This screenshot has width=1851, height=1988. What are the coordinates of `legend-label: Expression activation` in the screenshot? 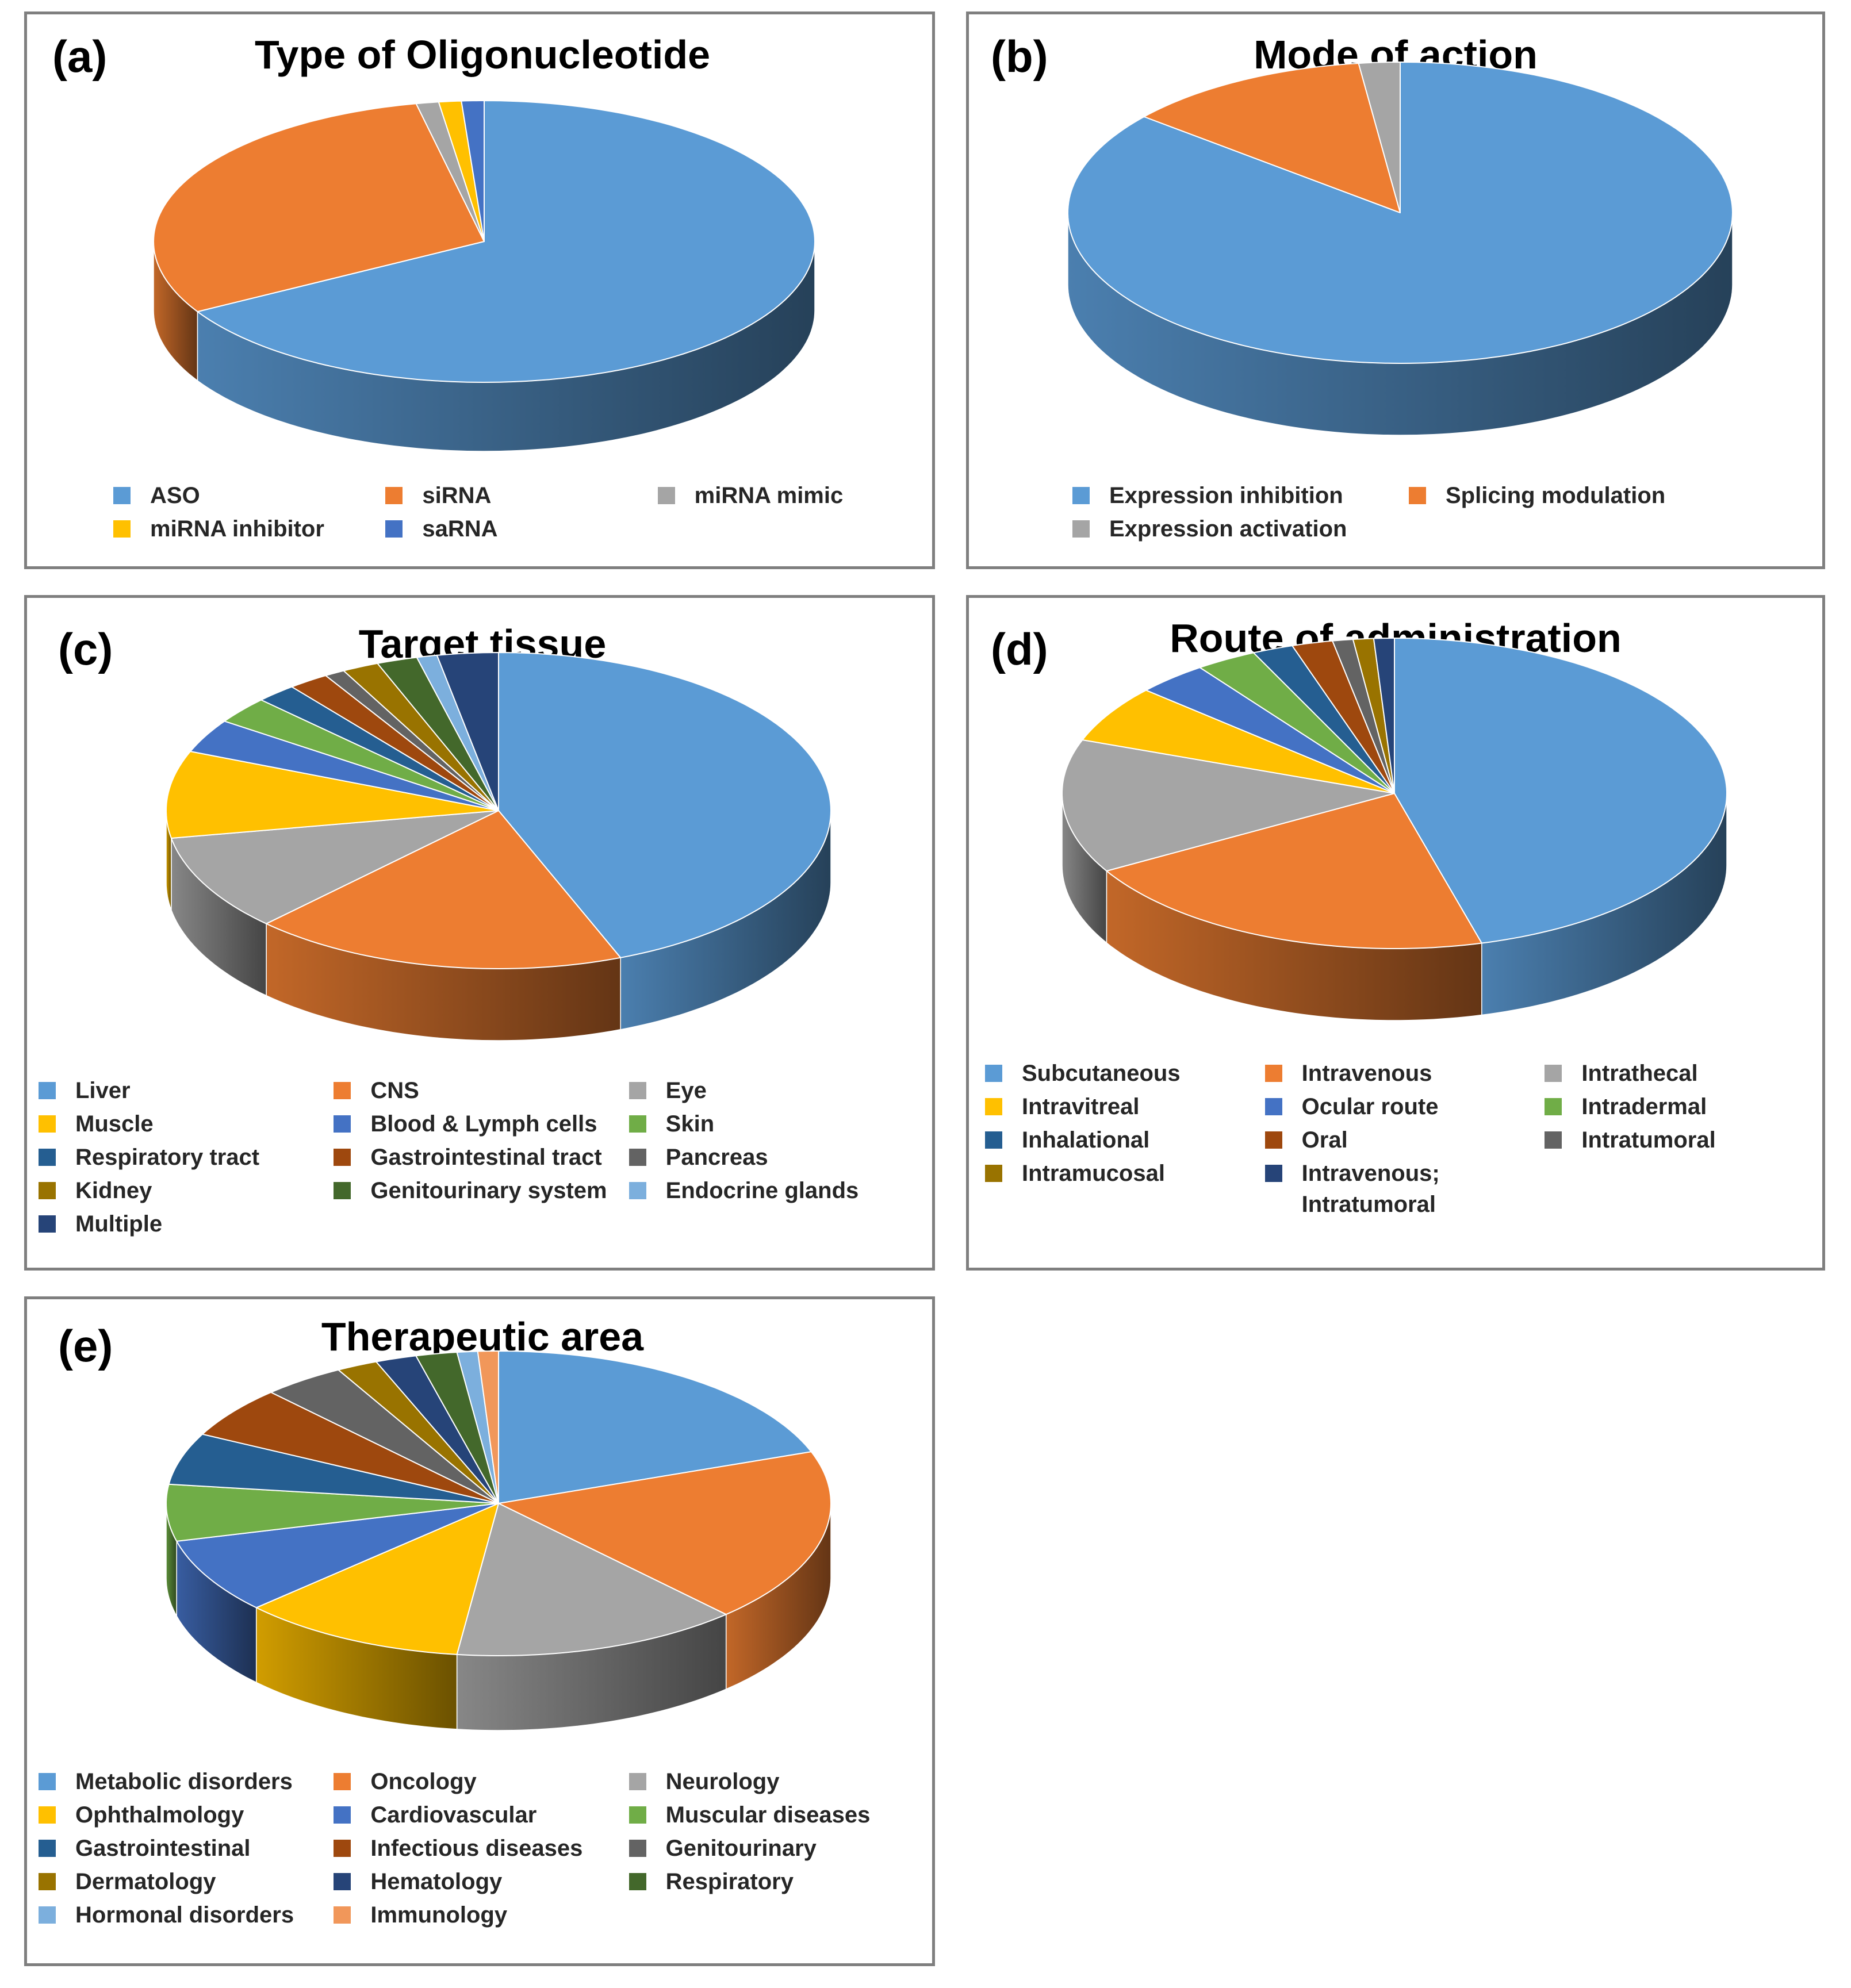 It's located at (1228, 529).